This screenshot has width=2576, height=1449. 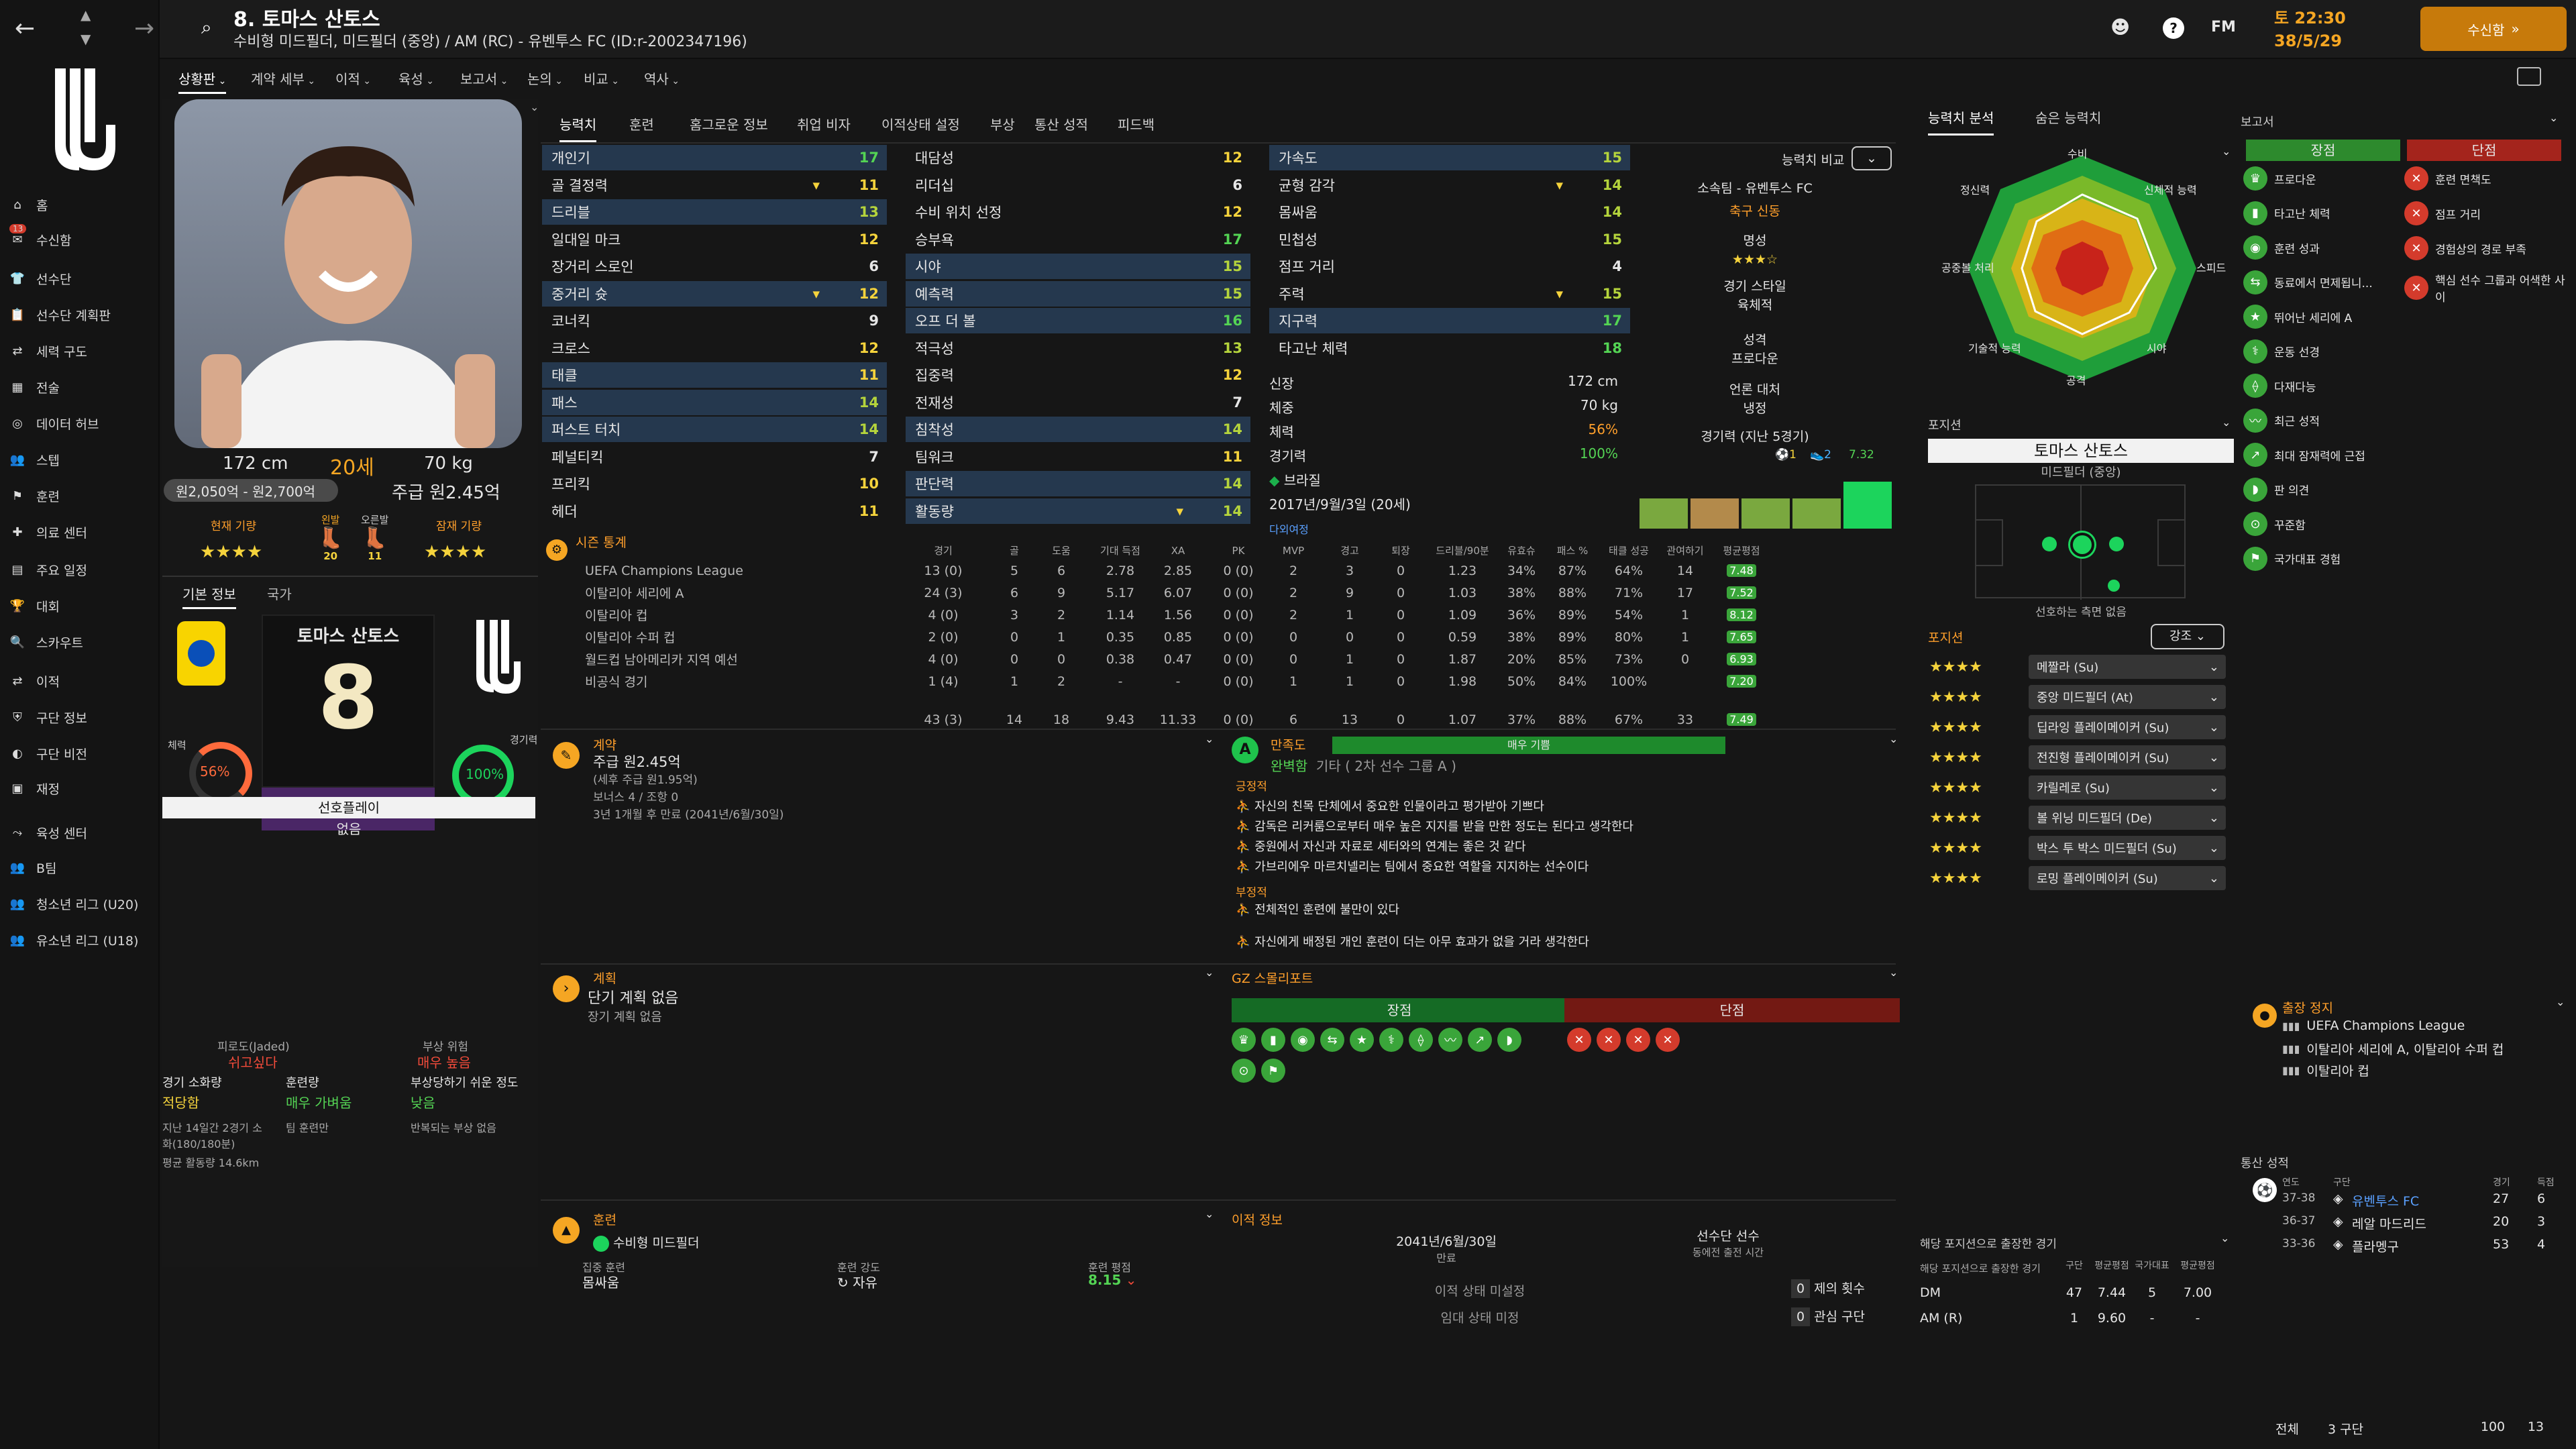 What do you see at coordinates (2488, 213) in the screenshot?
I see `report-weakness-item: ✕ 점프 거리` at bounding box center [2488, 213].